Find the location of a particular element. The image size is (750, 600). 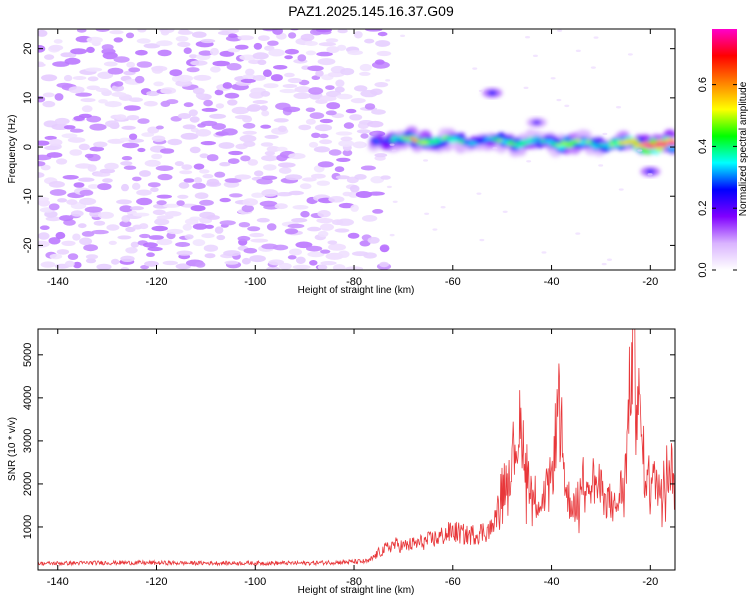

snr-x-tick-label: -60 is located at coordinates (453, 582).